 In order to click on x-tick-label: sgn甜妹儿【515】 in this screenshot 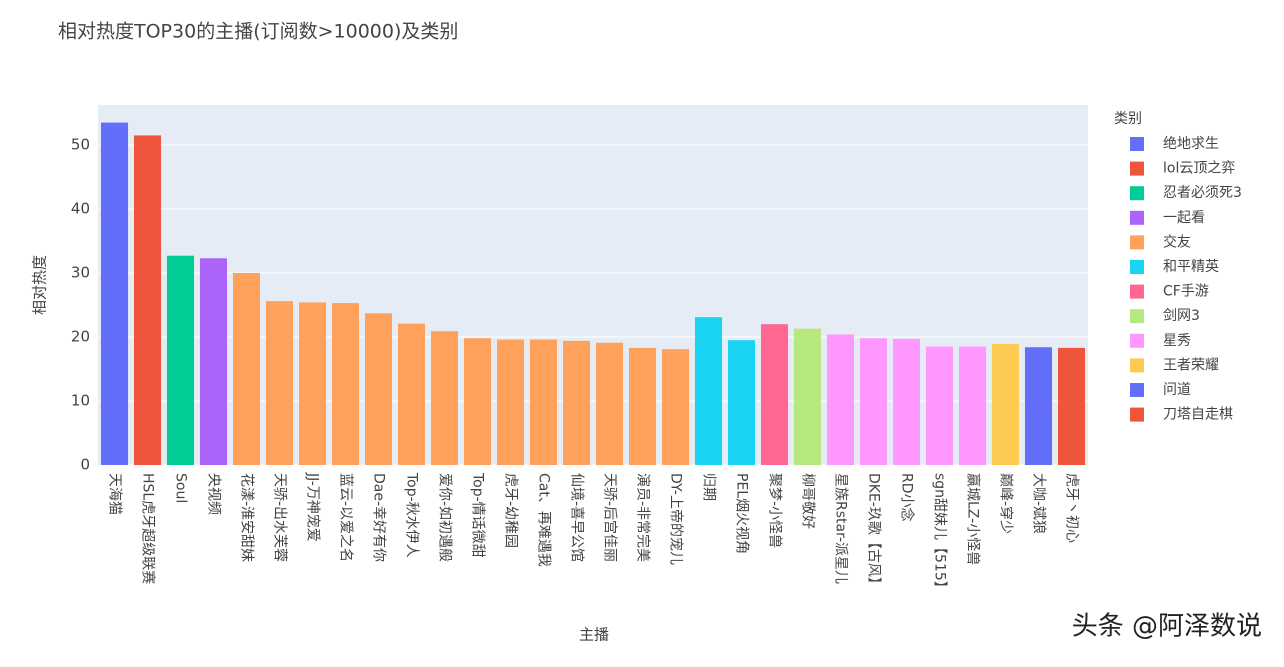, I will do `click(940, 534)`.